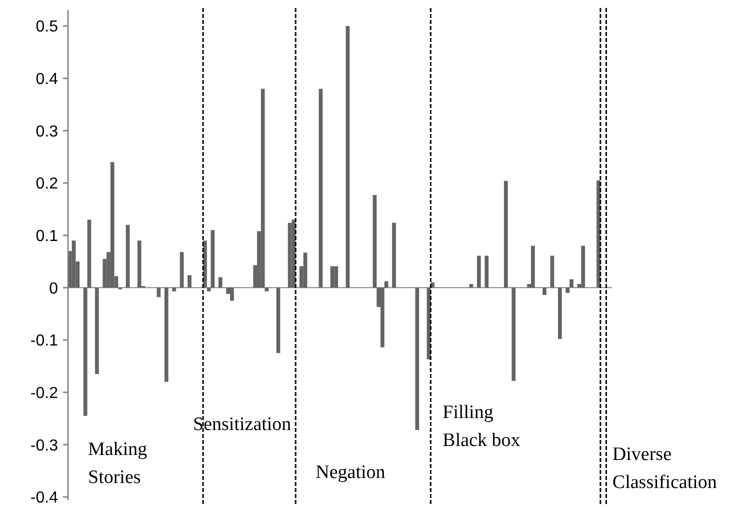  What do you see at coordinates (44, 393) in the screenshot?
I see `y-tick-label: -0.2` at bounding box center [44, 393].